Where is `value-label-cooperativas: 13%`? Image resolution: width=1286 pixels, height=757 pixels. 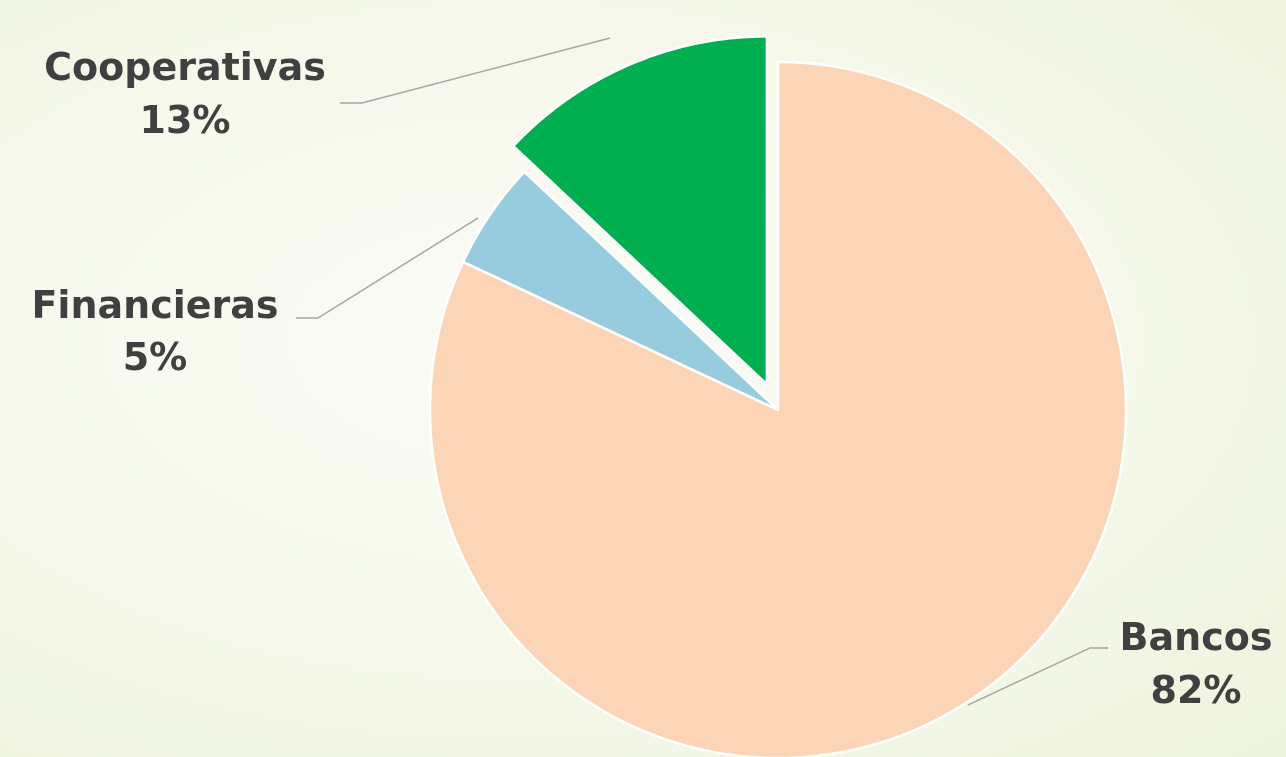 value-label-cooperativas: 13% is located at coordinates (185, 120).